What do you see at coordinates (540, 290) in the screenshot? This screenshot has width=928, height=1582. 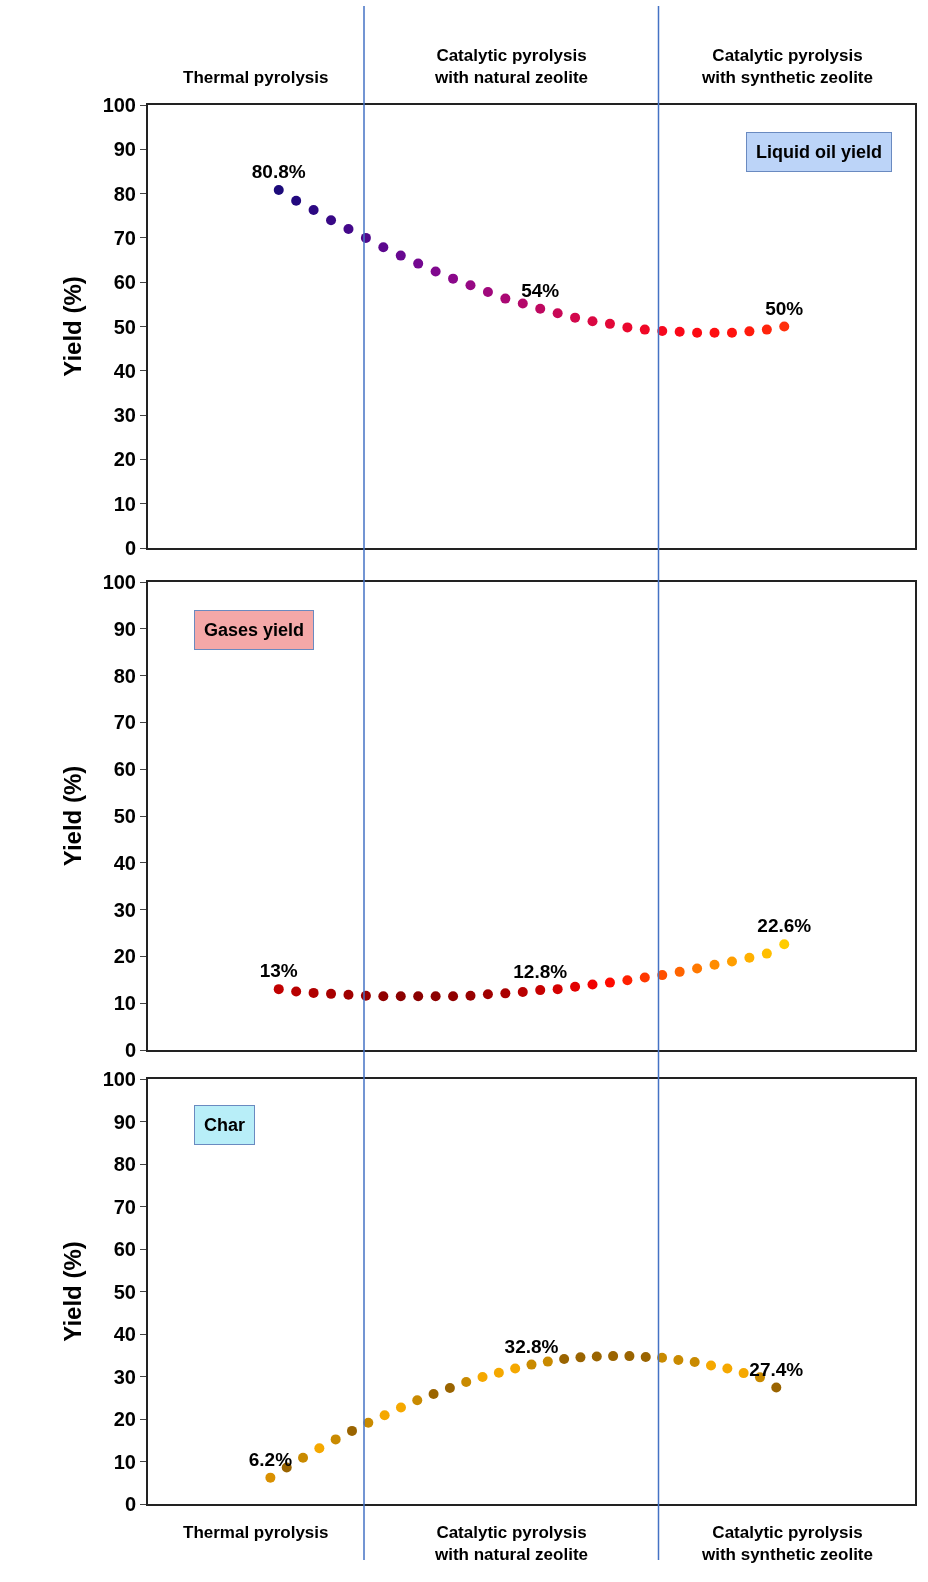 I see `data-label: 54%` at bounding box center [540, 290].